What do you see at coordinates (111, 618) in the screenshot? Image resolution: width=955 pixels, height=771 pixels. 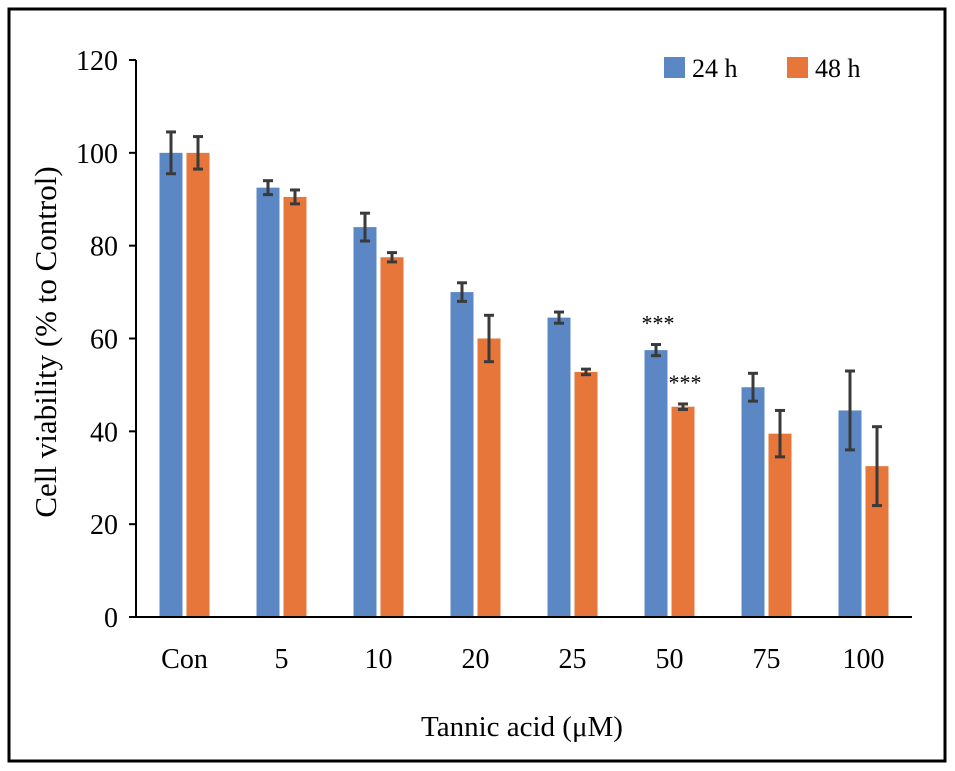 I see `y-tick-label: 0` at bounding box center [111, 618].